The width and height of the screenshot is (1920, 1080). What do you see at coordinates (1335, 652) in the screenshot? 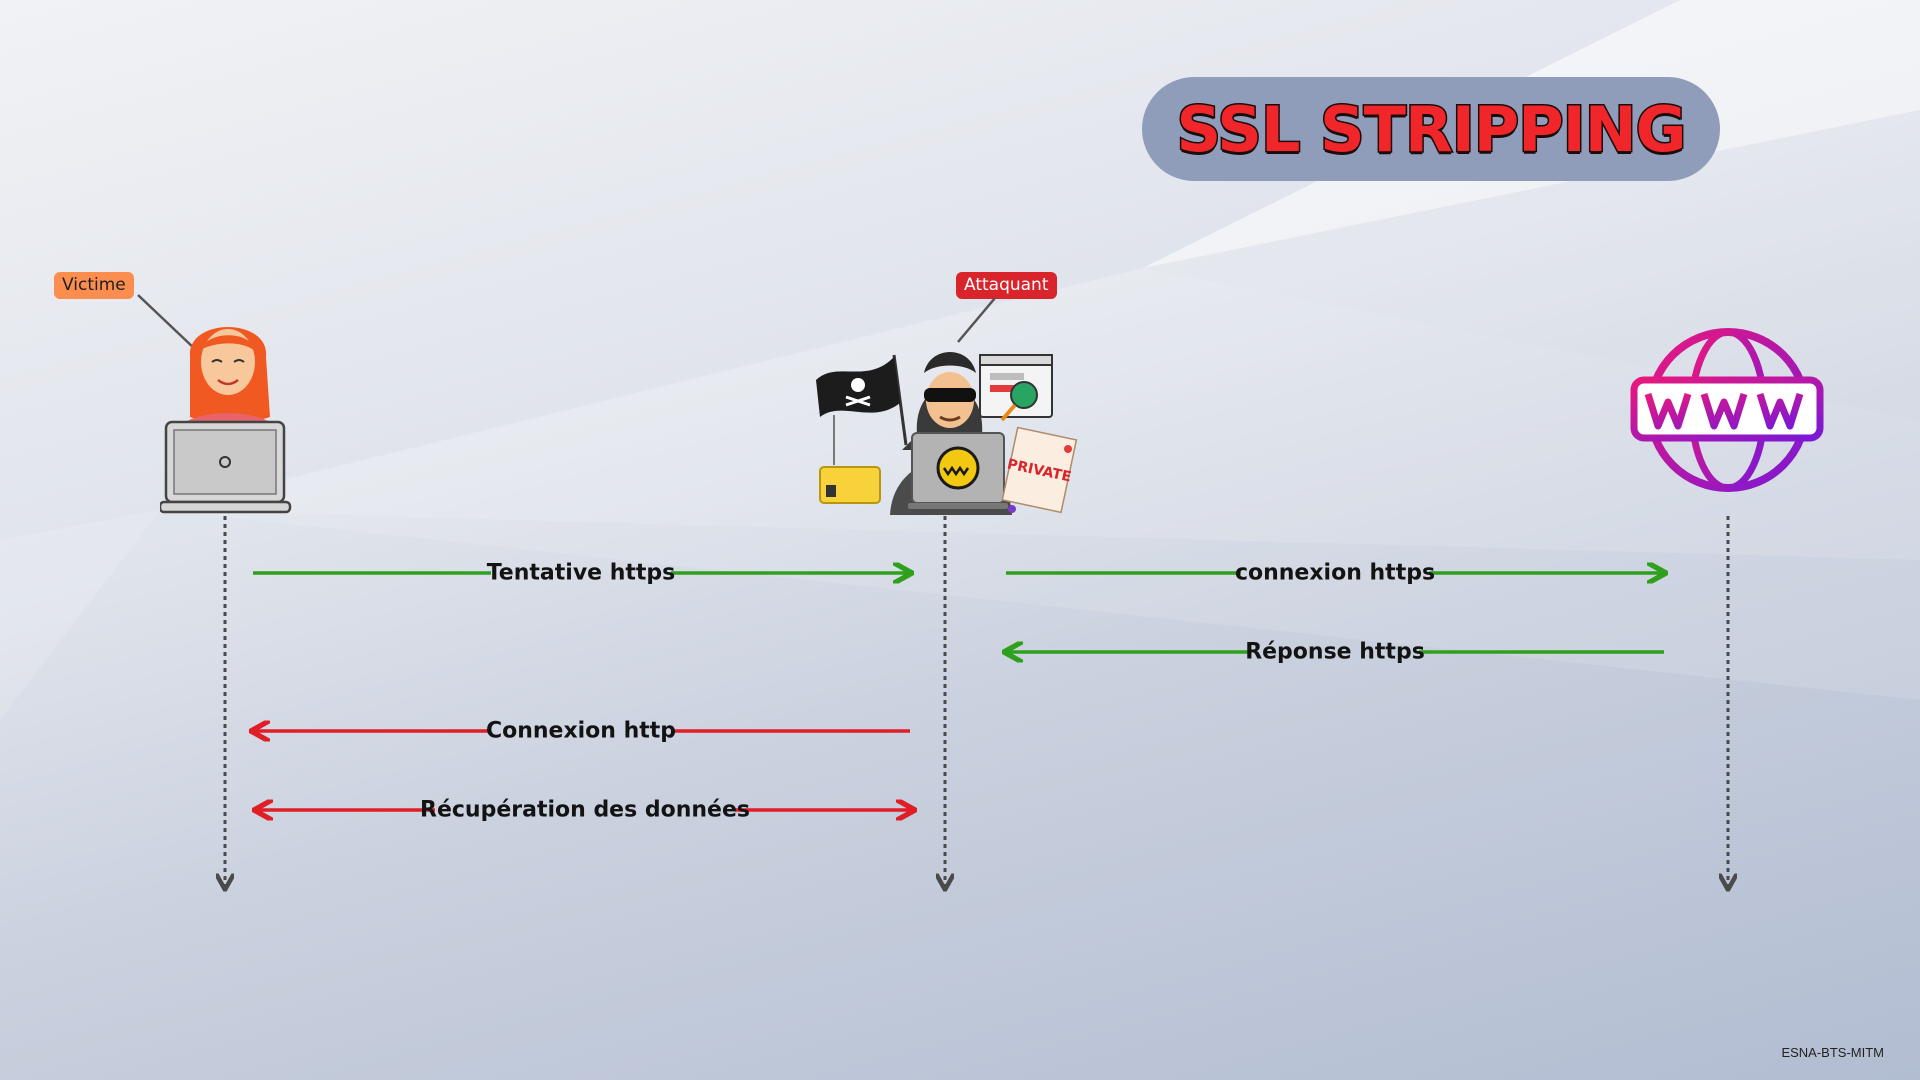
I see `message-label: Réponse https` at bounding box center [1335, 652].